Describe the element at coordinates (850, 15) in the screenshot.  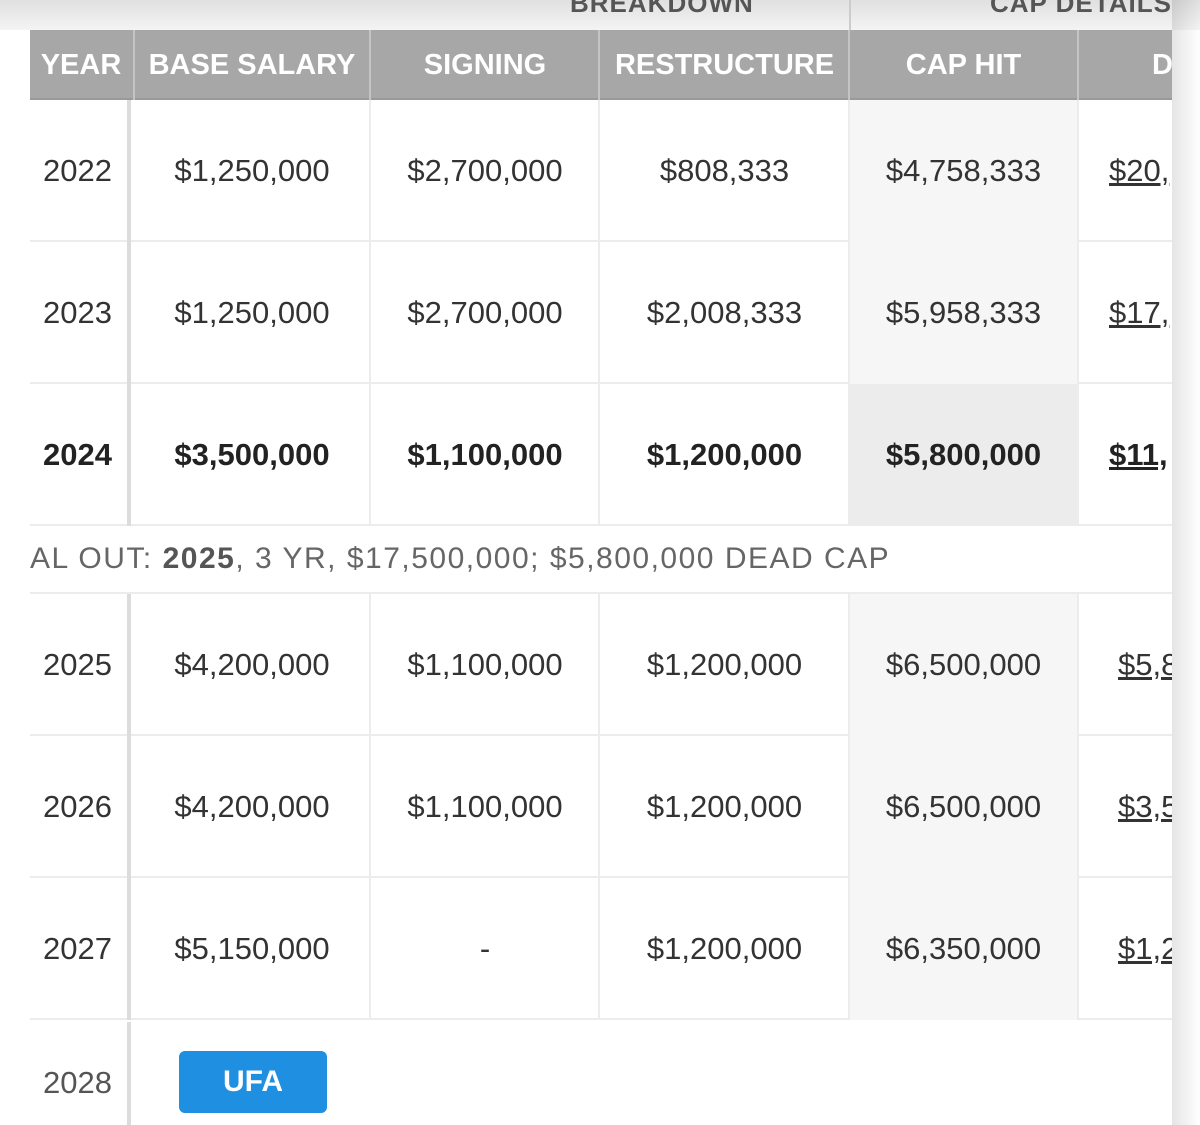
I see `group-divider` at that location.